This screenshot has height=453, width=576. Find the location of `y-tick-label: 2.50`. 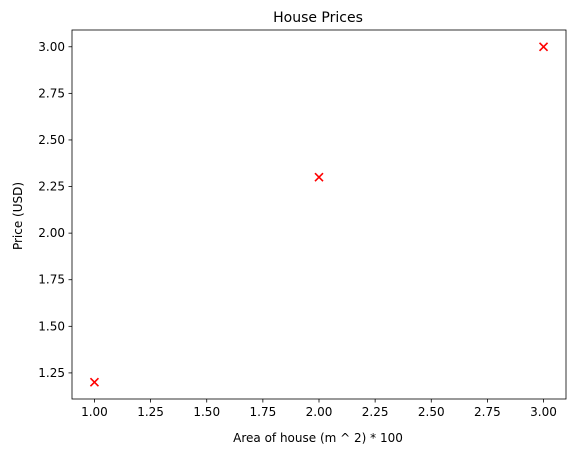

y-tick-label: 2.50 is located at coordinates (51, 140).